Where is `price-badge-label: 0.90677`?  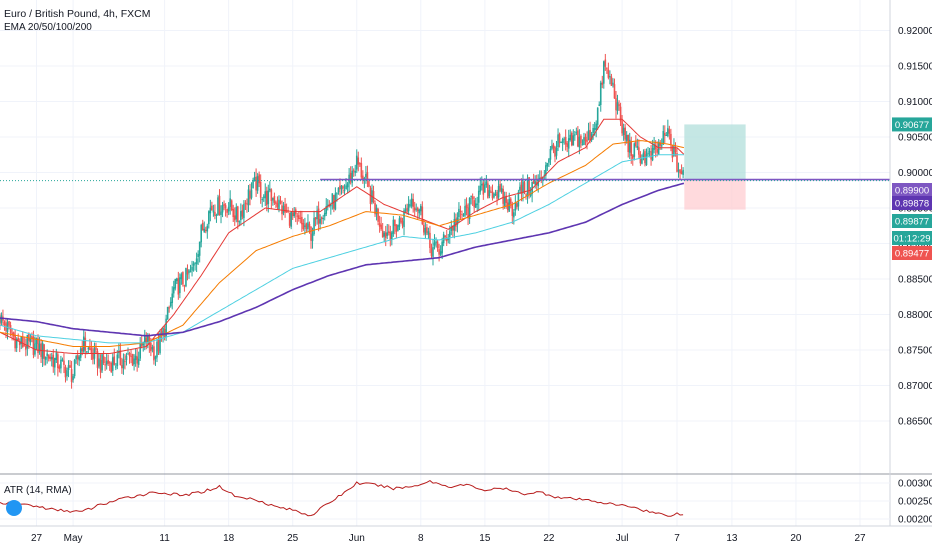 price-badge-label: 0.90677 is located at coordinates (912, 125).